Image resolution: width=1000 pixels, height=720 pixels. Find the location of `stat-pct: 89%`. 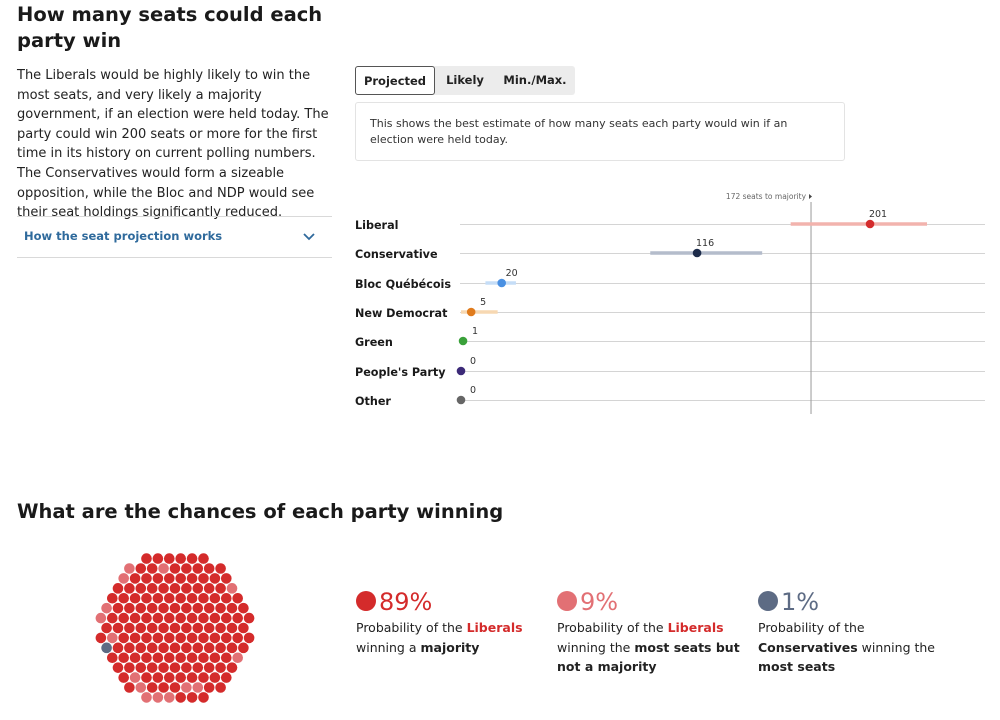

stat-pct: 89% is located at coordinates (406, 602).